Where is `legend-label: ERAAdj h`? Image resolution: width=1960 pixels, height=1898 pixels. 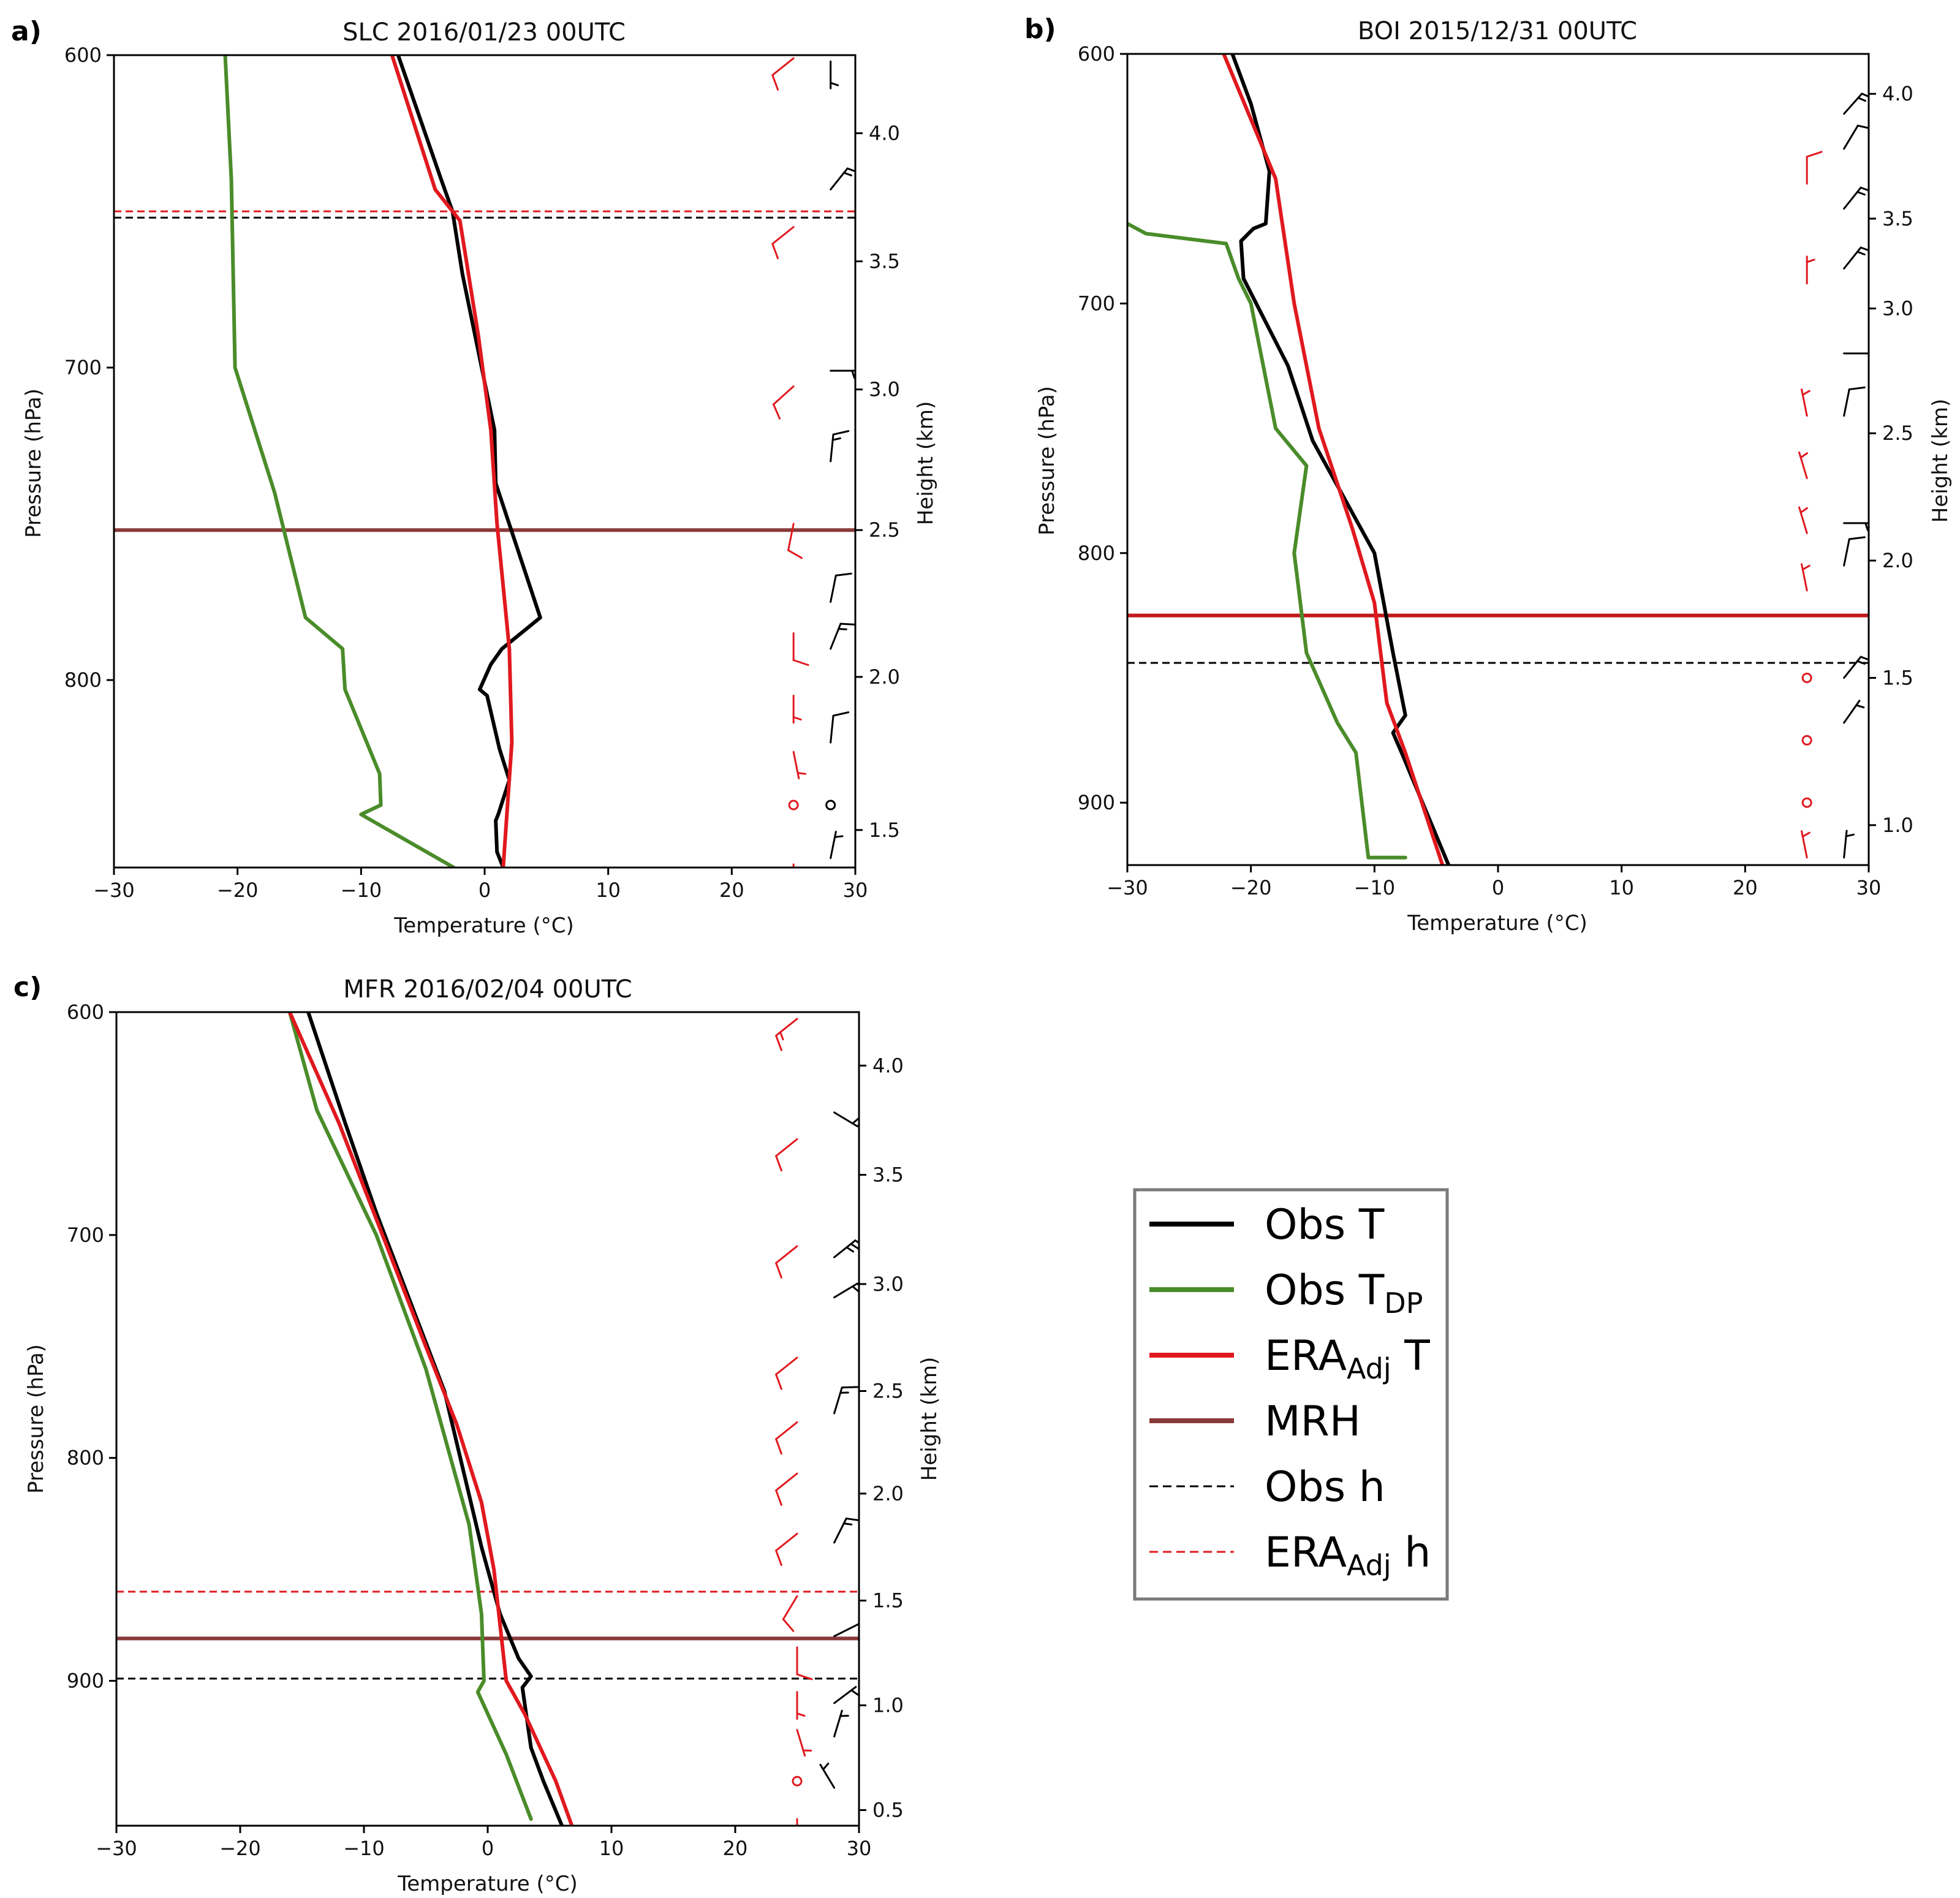 legend-label: ERAAdj h is located at coordinates (1348, 1555).